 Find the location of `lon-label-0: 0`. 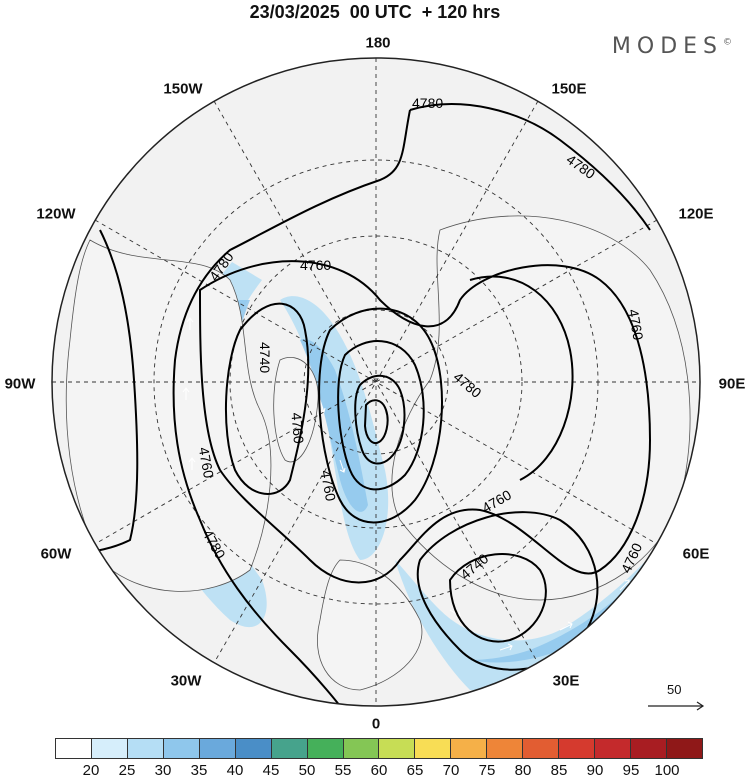

lon-label-0: 0 is located at coordinates (376, 724).